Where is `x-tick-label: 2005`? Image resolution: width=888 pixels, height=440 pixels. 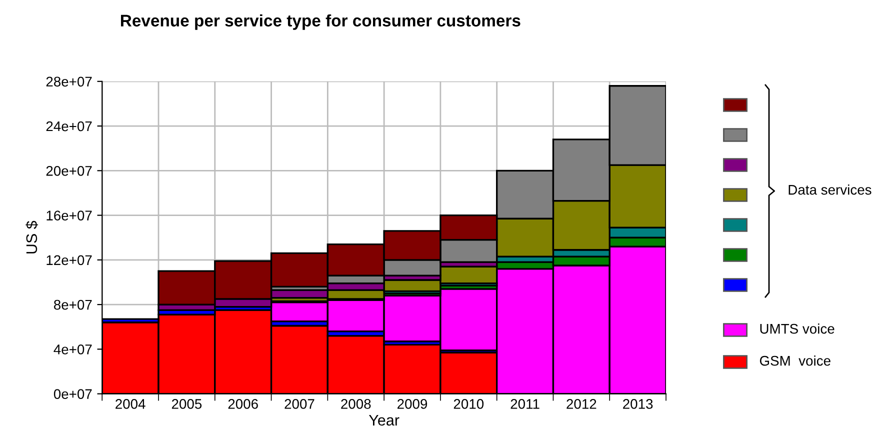
x-tick-label: 2005 is located at coordinates (187, 404).